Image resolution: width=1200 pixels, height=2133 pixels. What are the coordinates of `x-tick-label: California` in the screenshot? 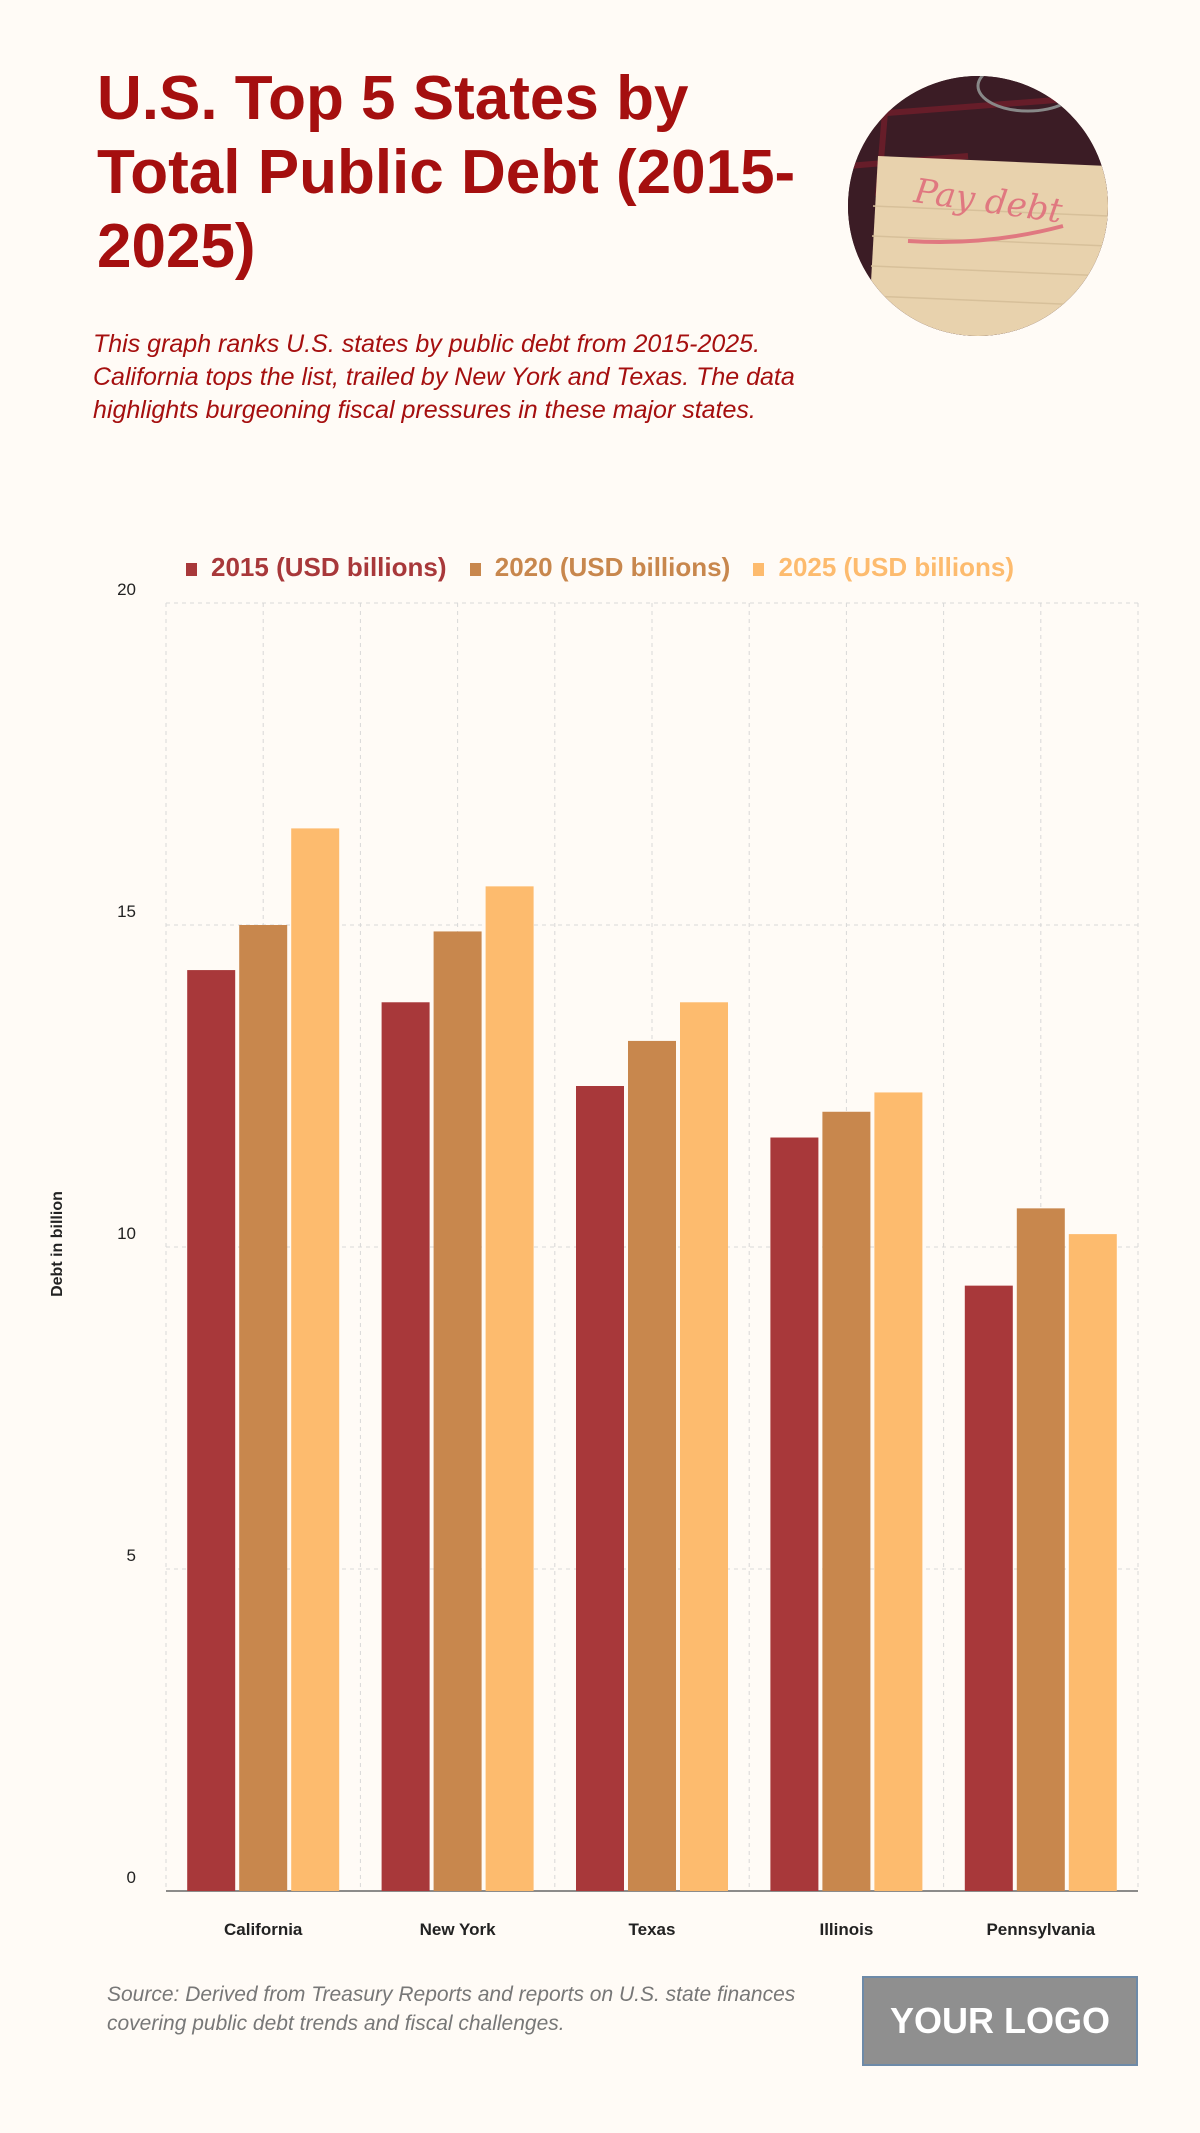 It's located at (263, 1929).